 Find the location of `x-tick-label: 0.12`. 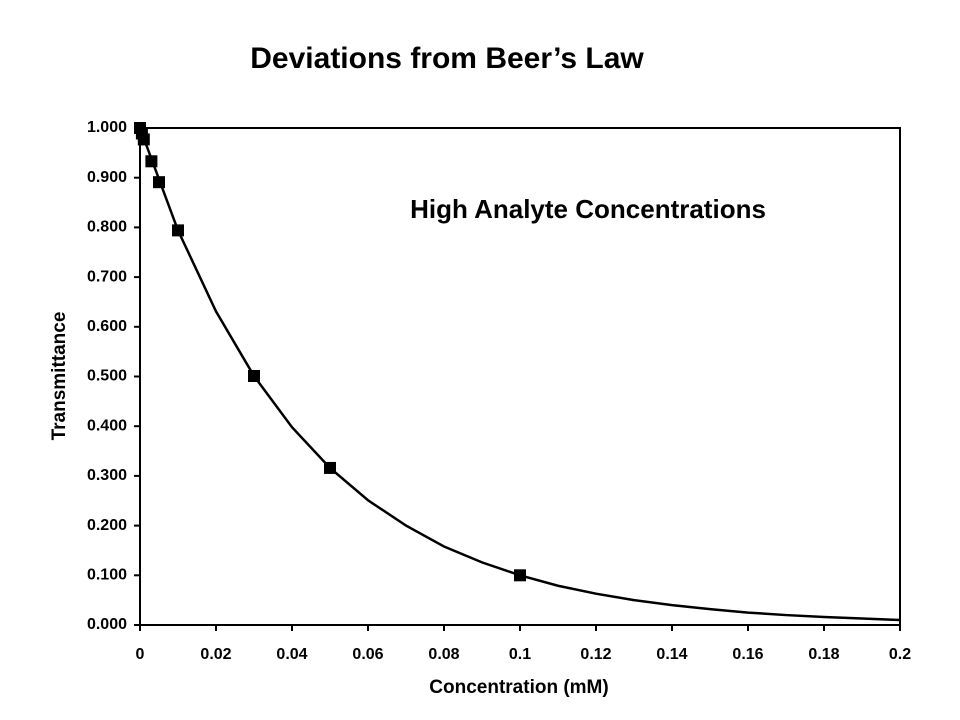

x-tick-label: 0.12 is located at coordinates (595, 654).